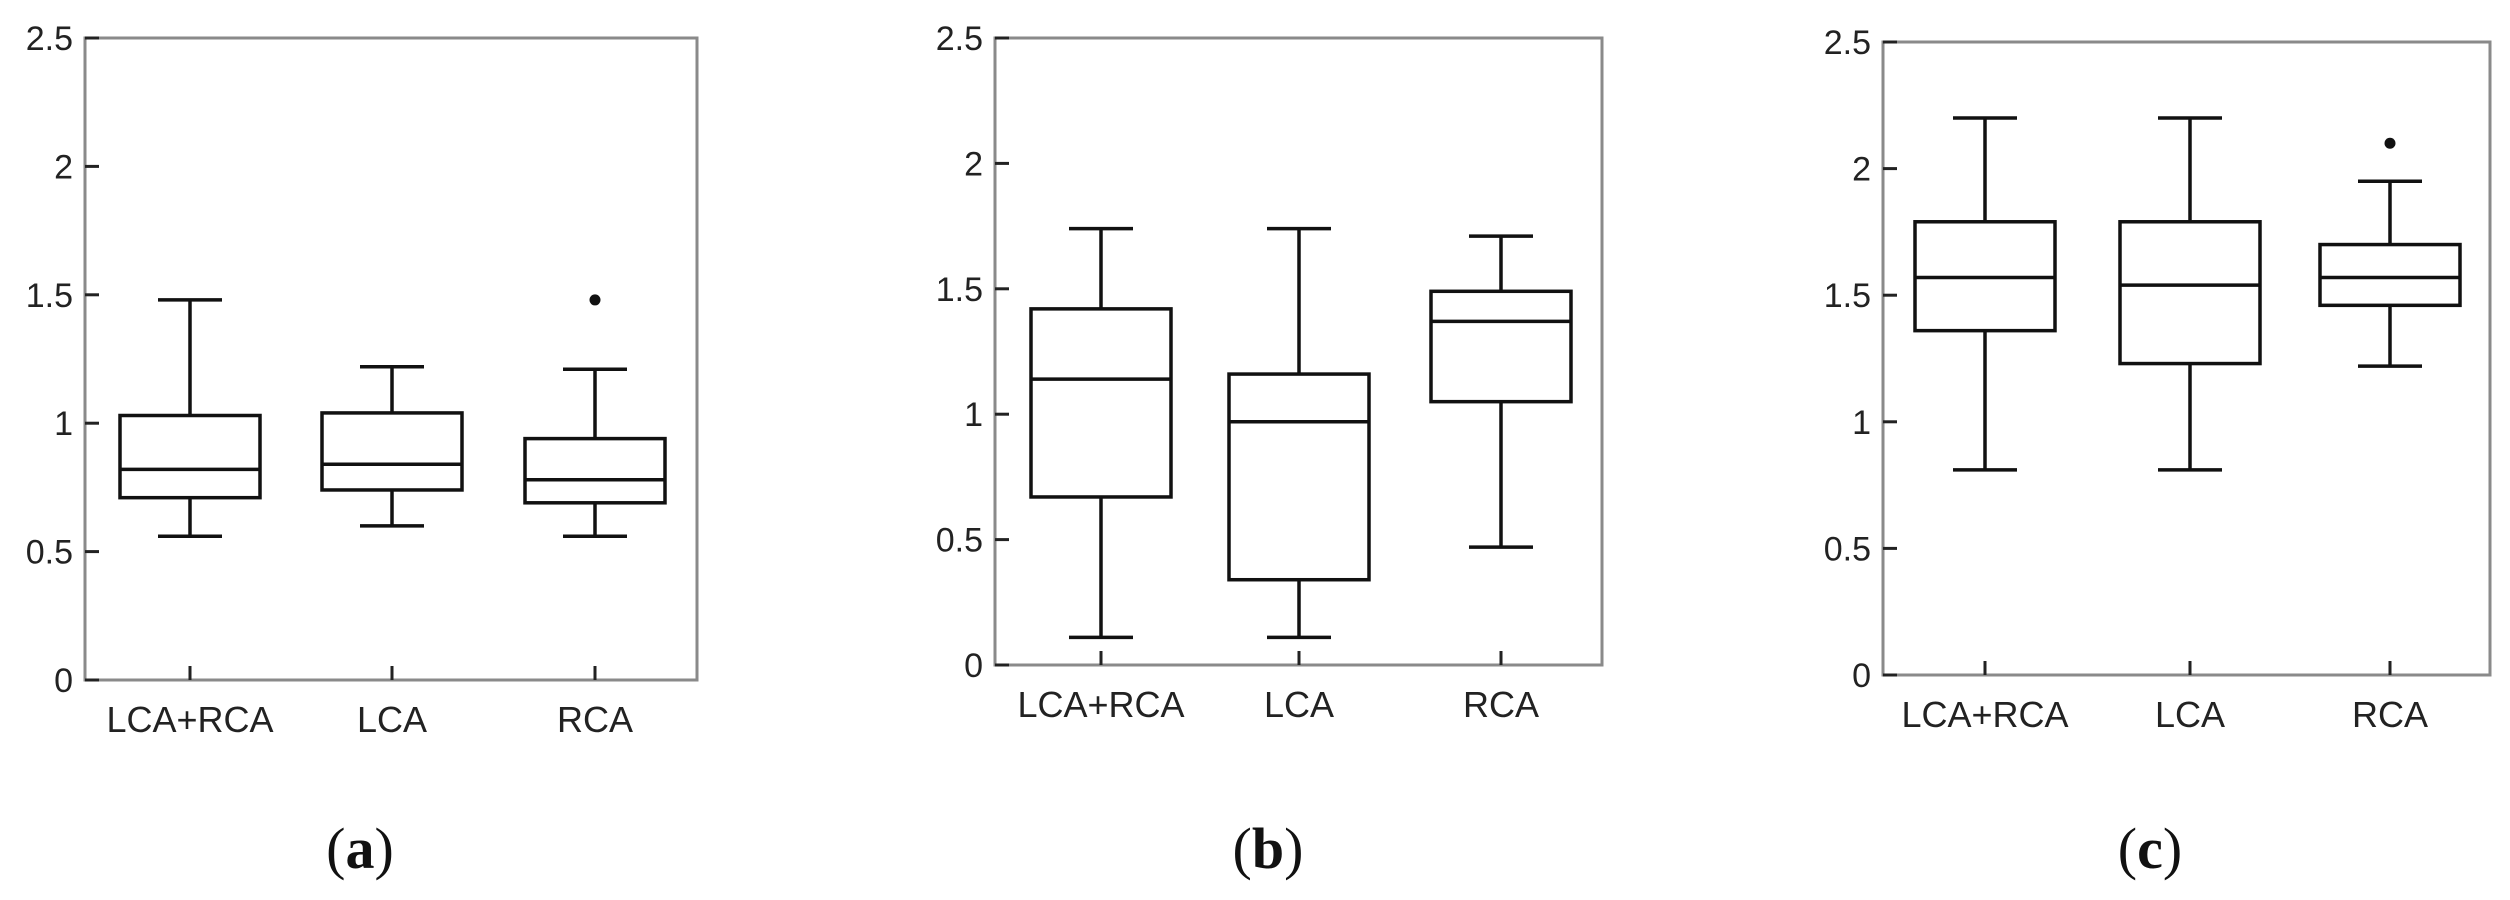  I want to click on panel-label-b: (b), so click(1268, 848).